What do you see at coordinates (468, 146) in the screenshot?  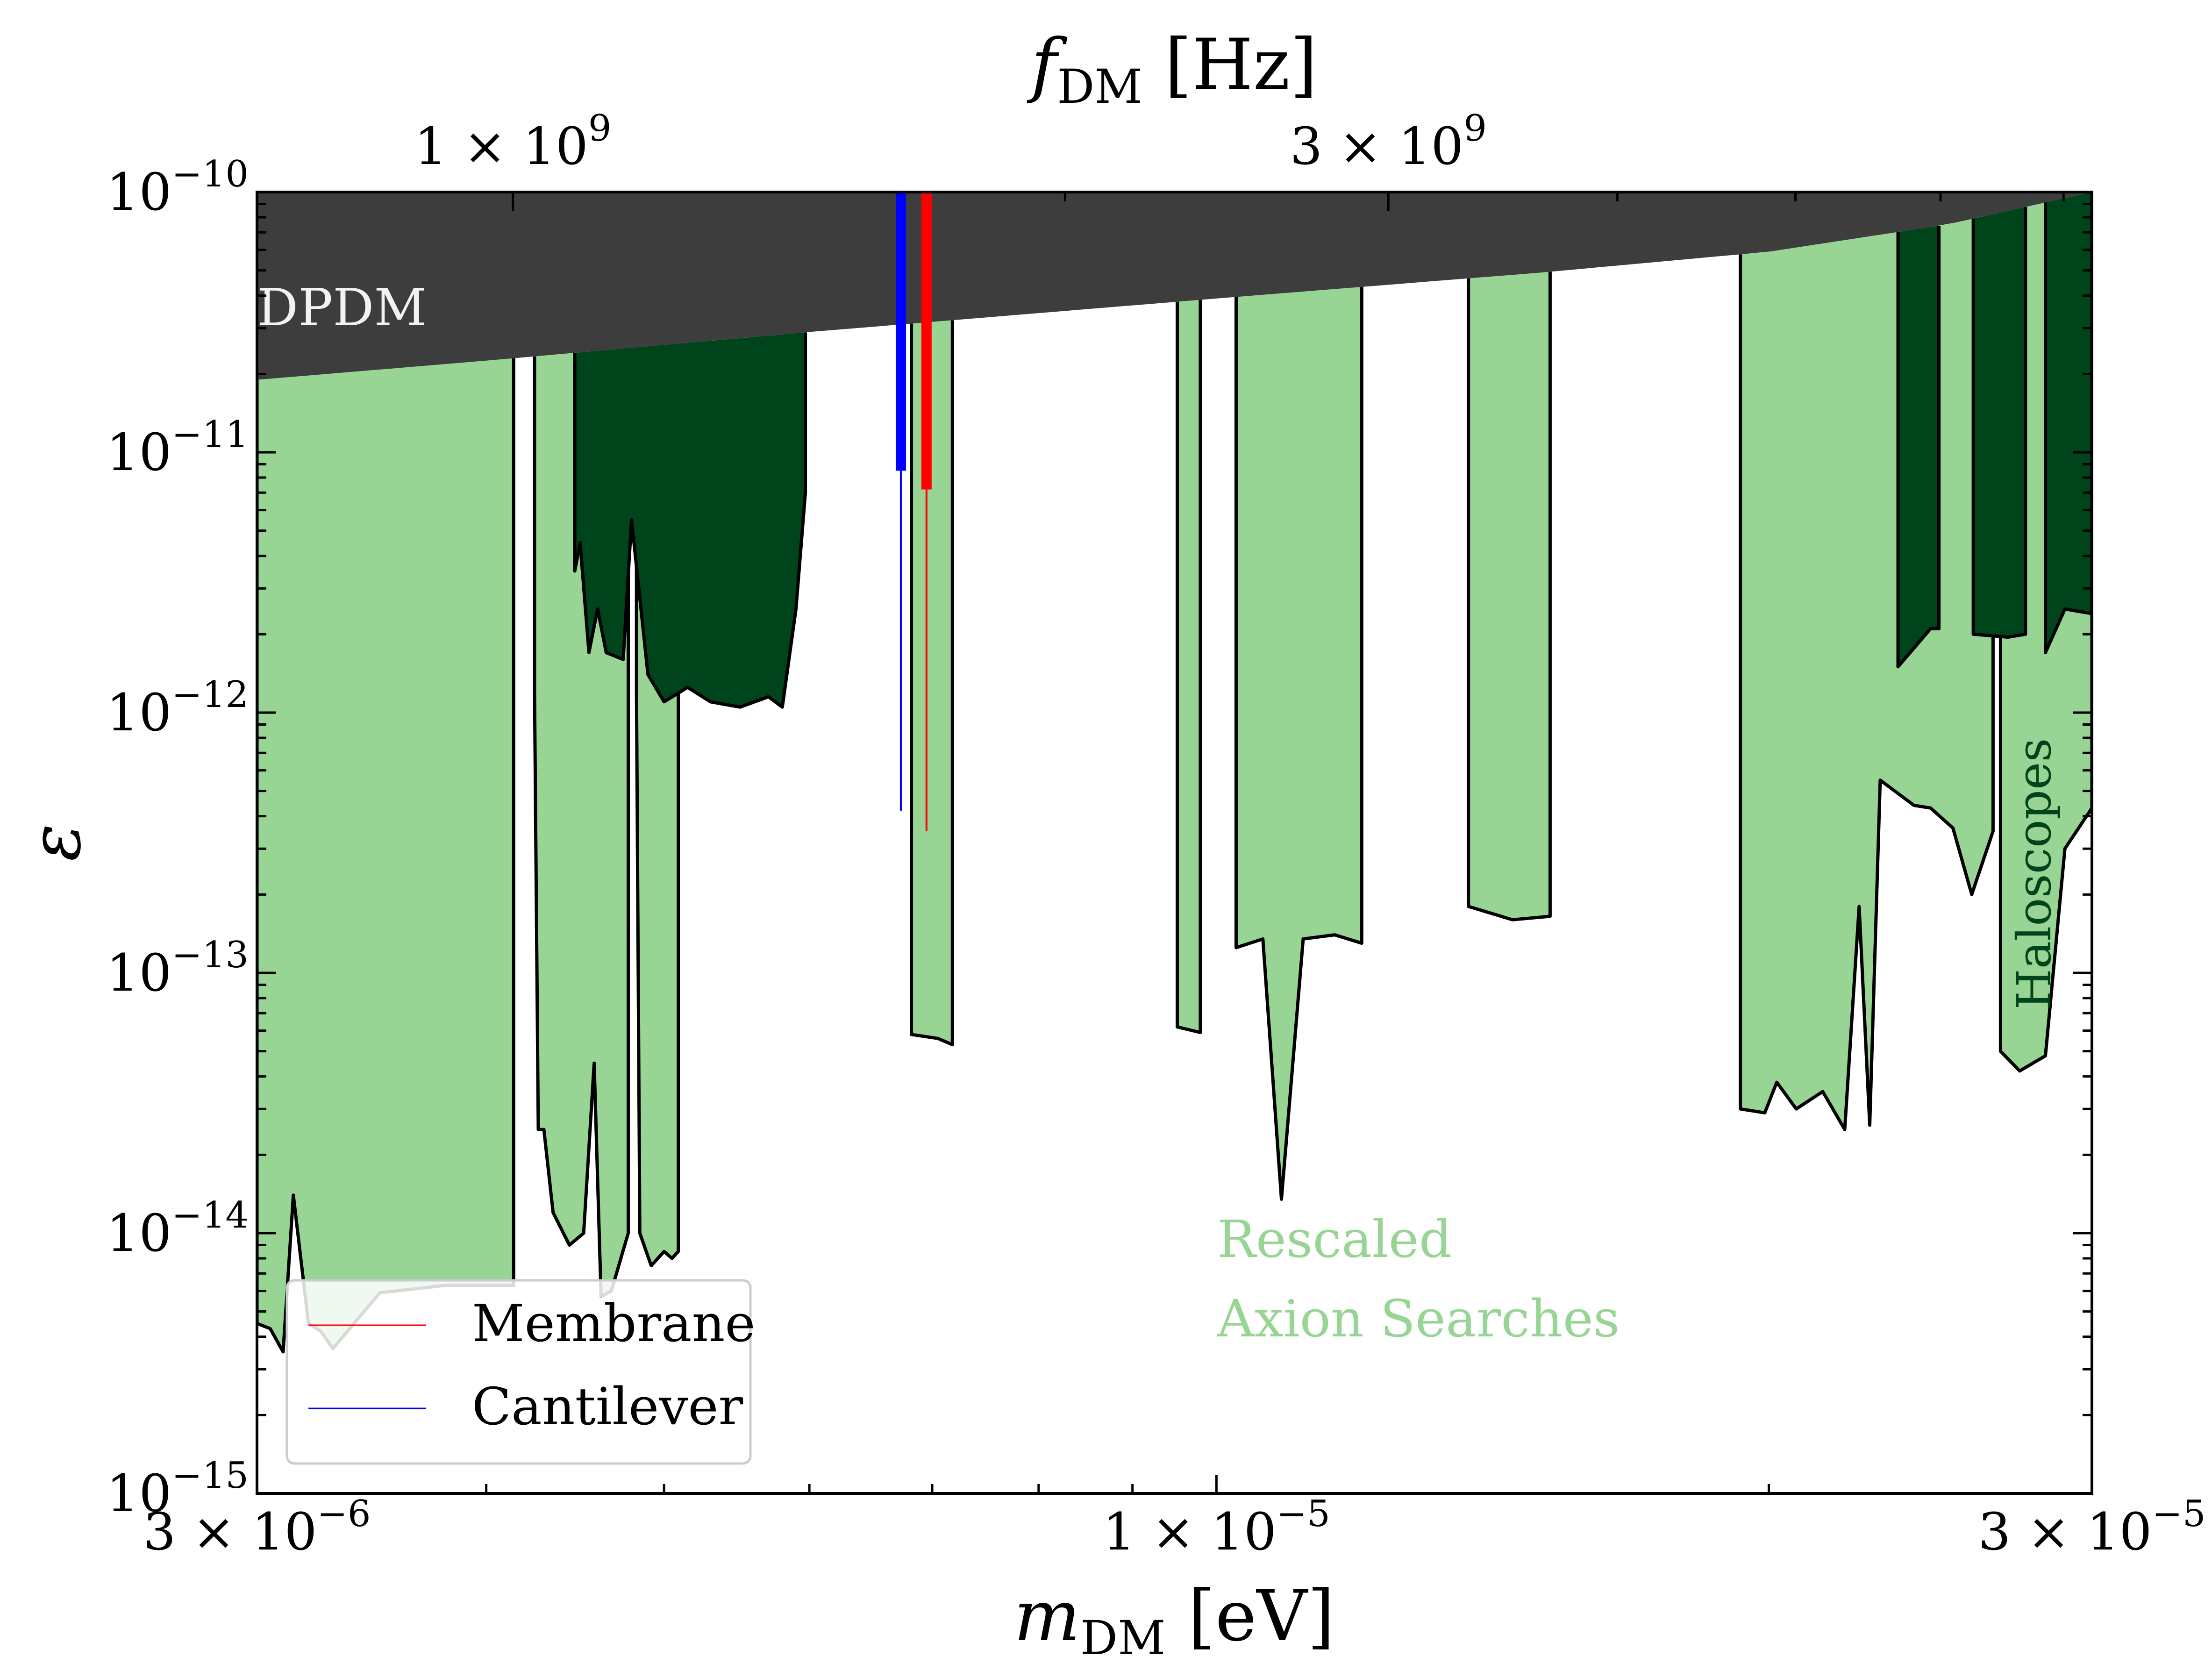 I see `top-tick-label-0-part: 1 ×` at bounding box center [468, 146].